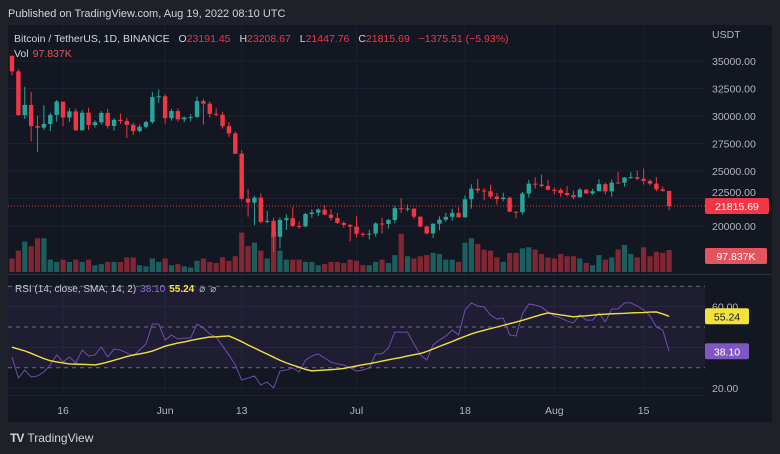 The height and width of the screenshot is (454, 780). What do you see at coordinates (356, 411) in the screenshot?
I see `time-tick-label: Jul` at bounding box center [356, 411].